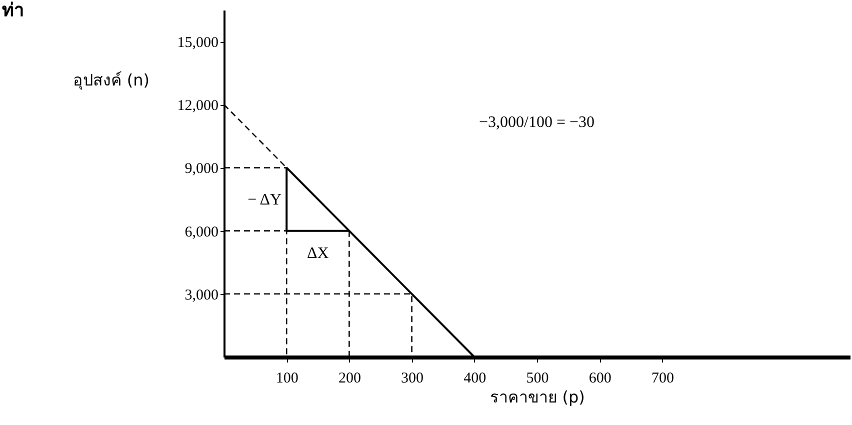 This screenshot has height=425, width=852. What do you see at coordinates (287, 378) in the screenshot?
I see `x-tick-label: 100` at bounding box center [287, 378].